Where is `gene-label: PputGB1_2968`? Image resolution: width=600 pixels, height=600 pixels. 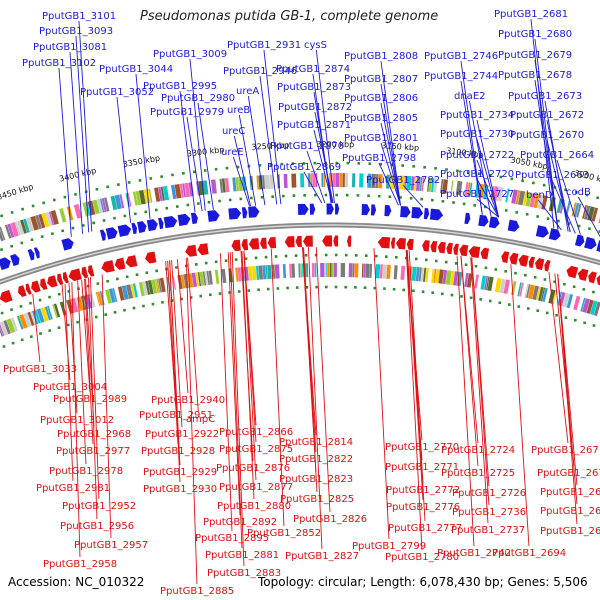 gene-label: PputGB1_2968 is located at coordinates (94, 434).